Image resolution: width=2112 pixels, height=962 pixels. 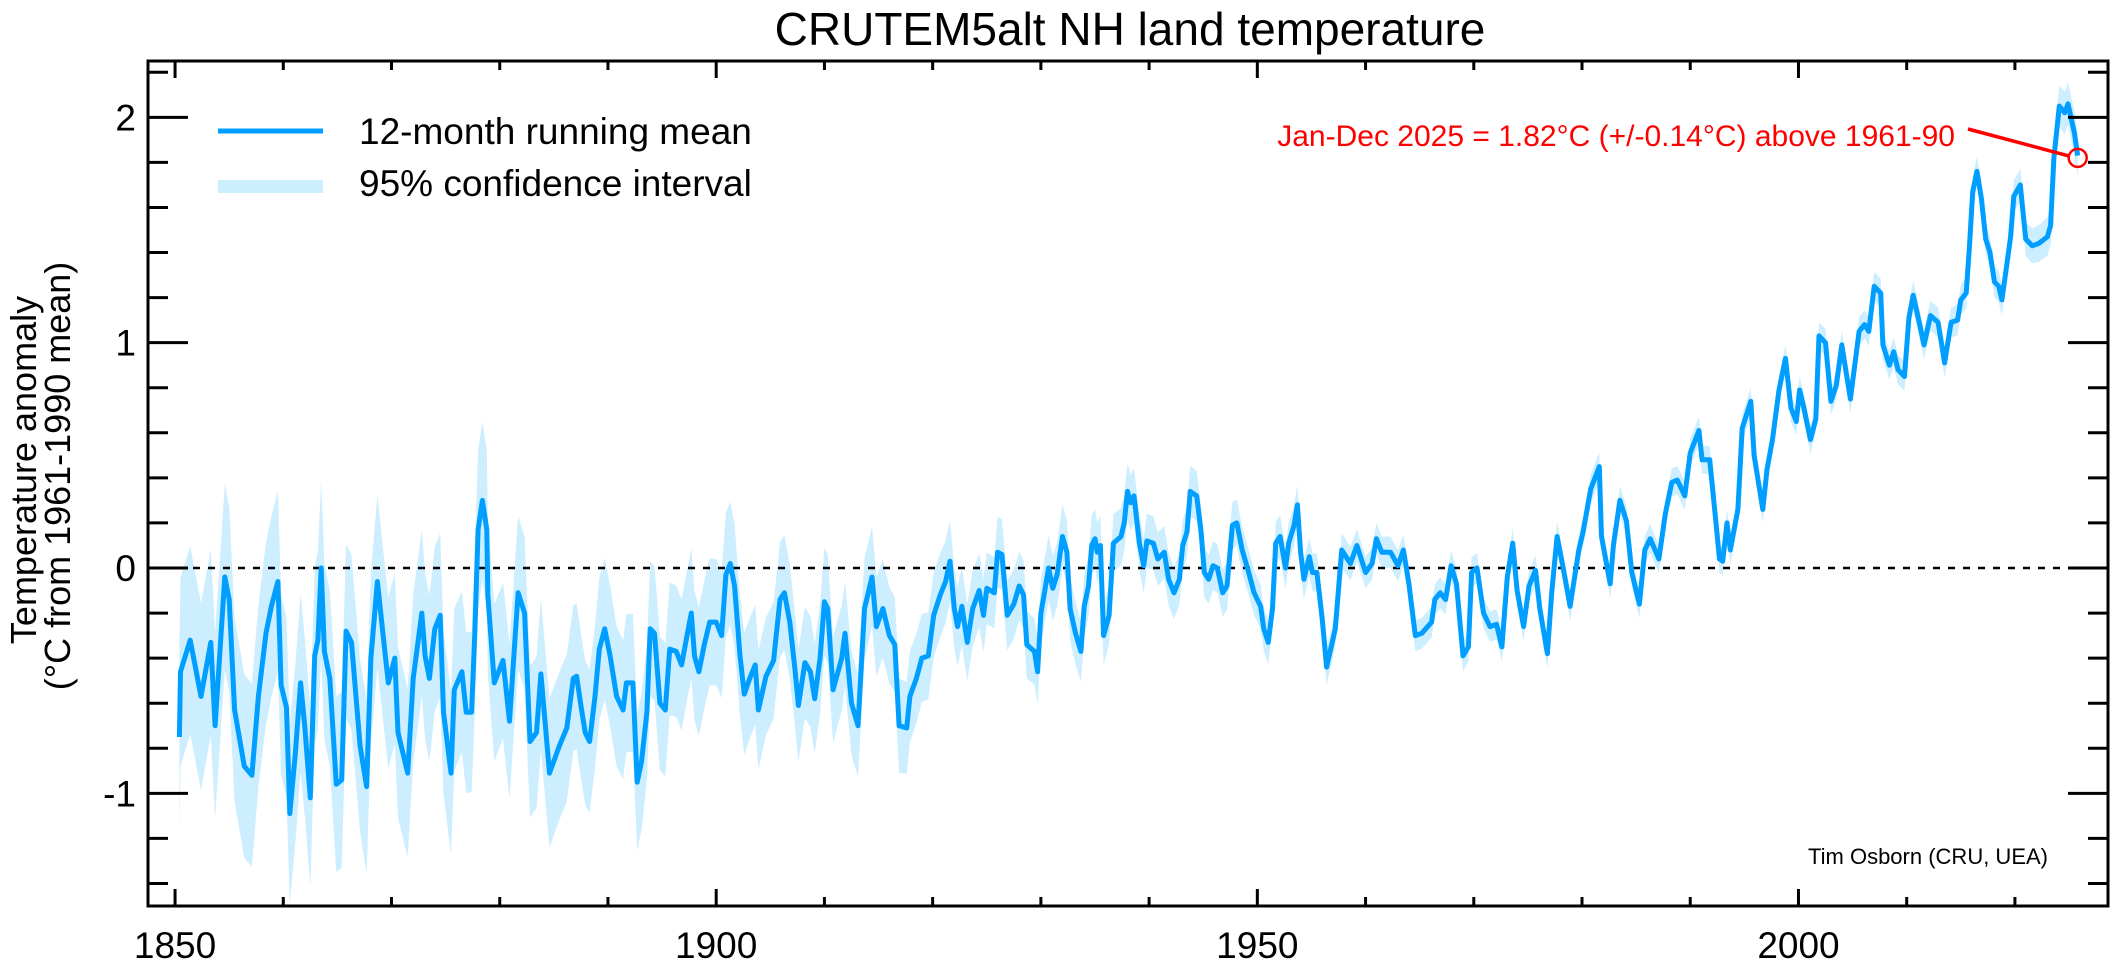 What do you see at coordinates (125, 343) in the screenshot?
I see `y-tick-label: 1` at bounding box center [125, 343].